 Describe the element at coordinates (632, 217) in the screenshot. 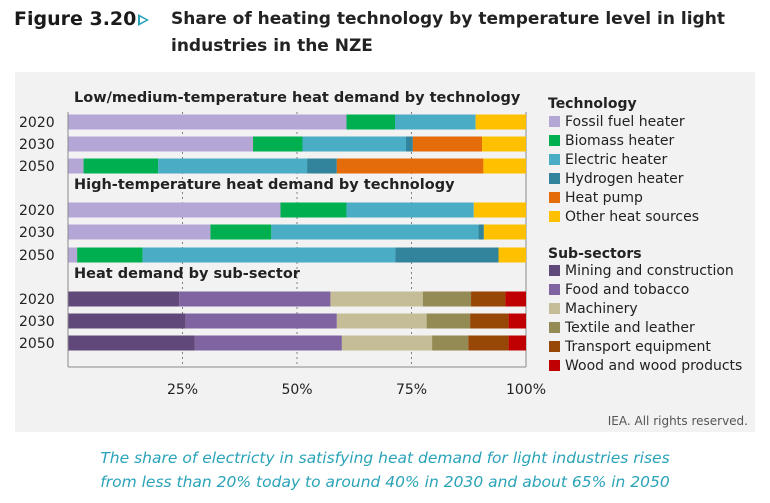

I see `legend-item: Other heat sources` at that location.